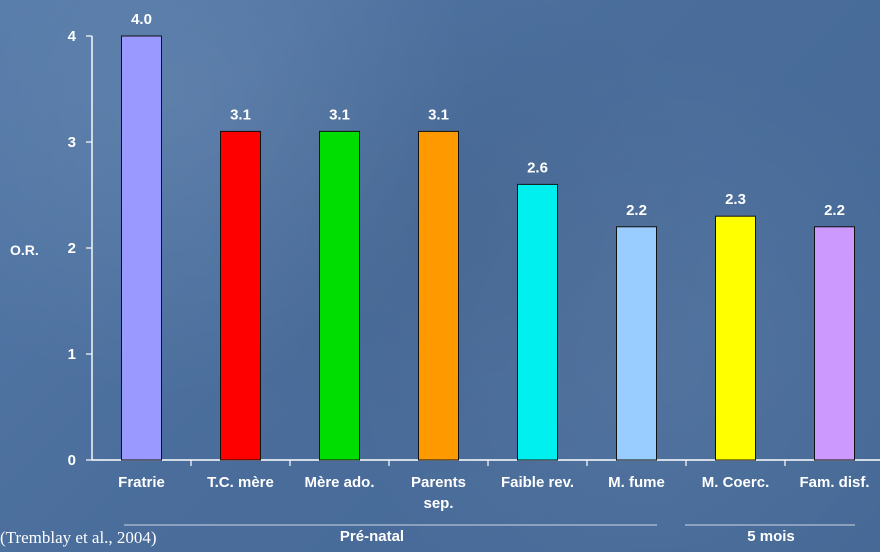 Image resolution: width=880 pixels, height=552 pixels. I want to click on group-label-1: 5 mois, so click(771, 536).